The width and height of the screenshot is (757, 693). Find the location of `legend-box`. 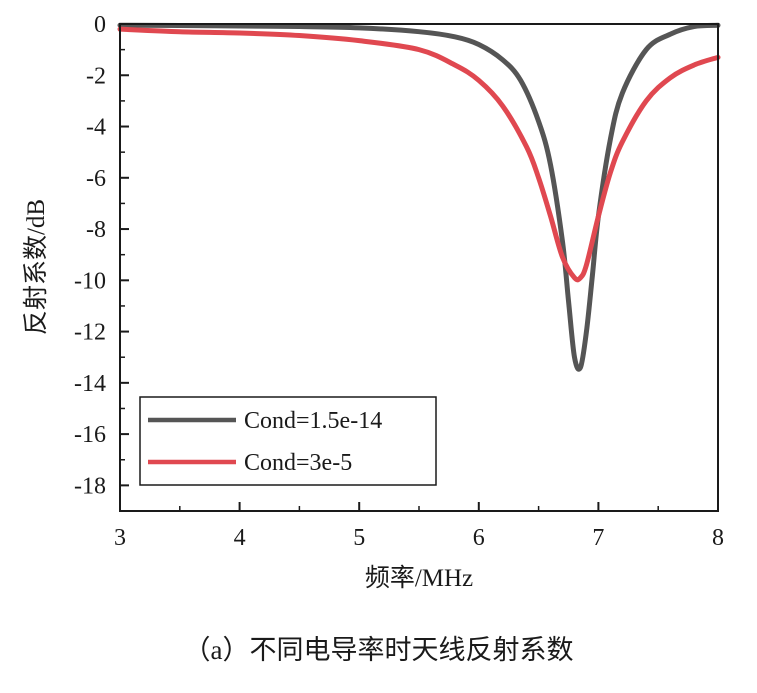

legend-box is located at coordinates (288, 441).